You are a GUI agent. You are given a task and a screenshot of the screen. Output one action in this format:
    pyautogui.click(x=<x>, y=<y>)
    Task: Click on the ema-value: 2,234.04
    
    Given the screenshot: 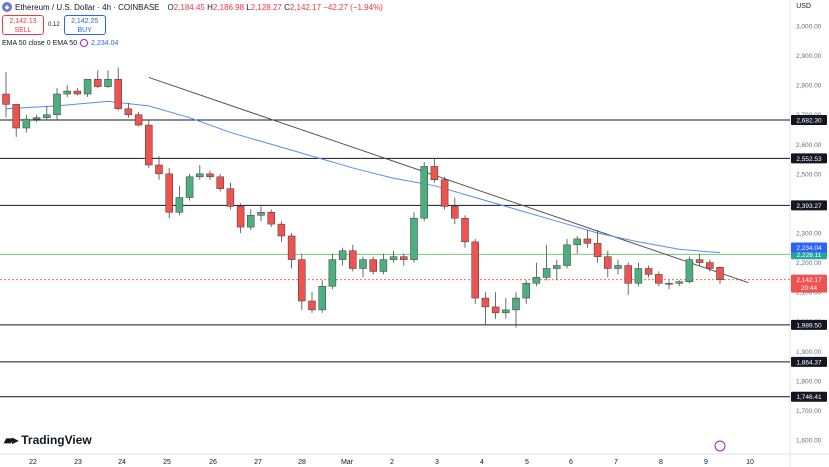 What is the action you would take?
    pyautogui.click(x=105, y=43)
    